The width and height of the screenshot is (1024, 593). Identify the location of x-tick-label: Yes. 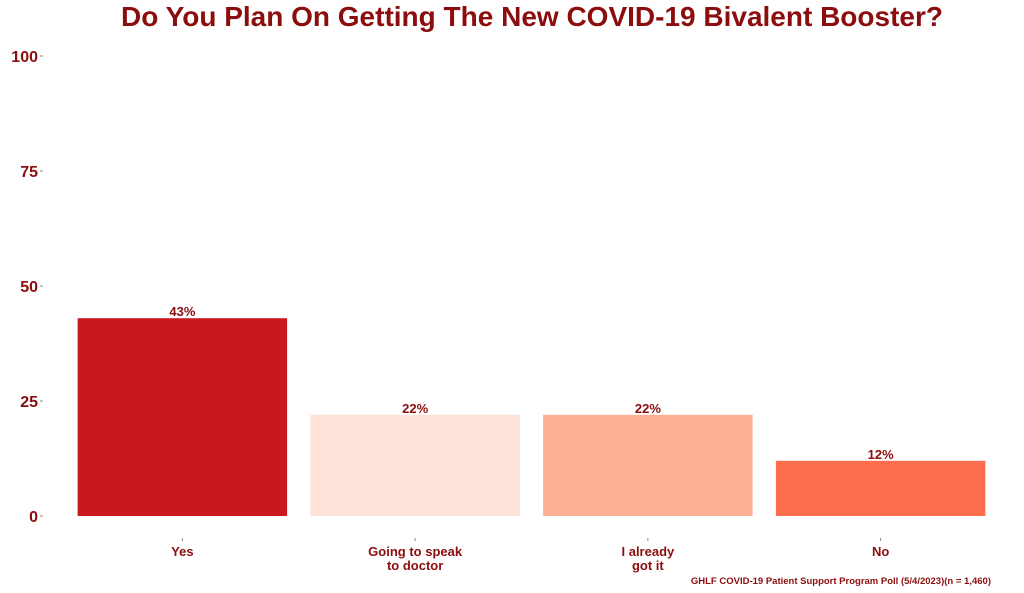
(182, 551).